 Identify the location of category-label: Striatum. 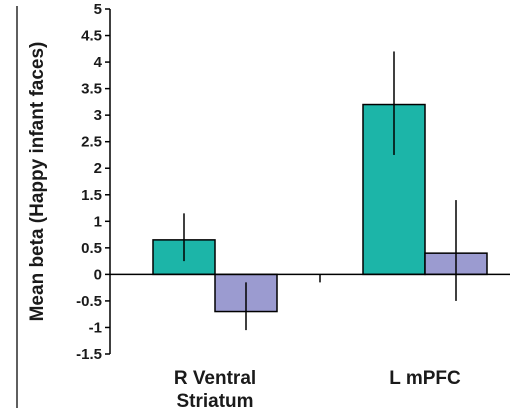
(214, 401).